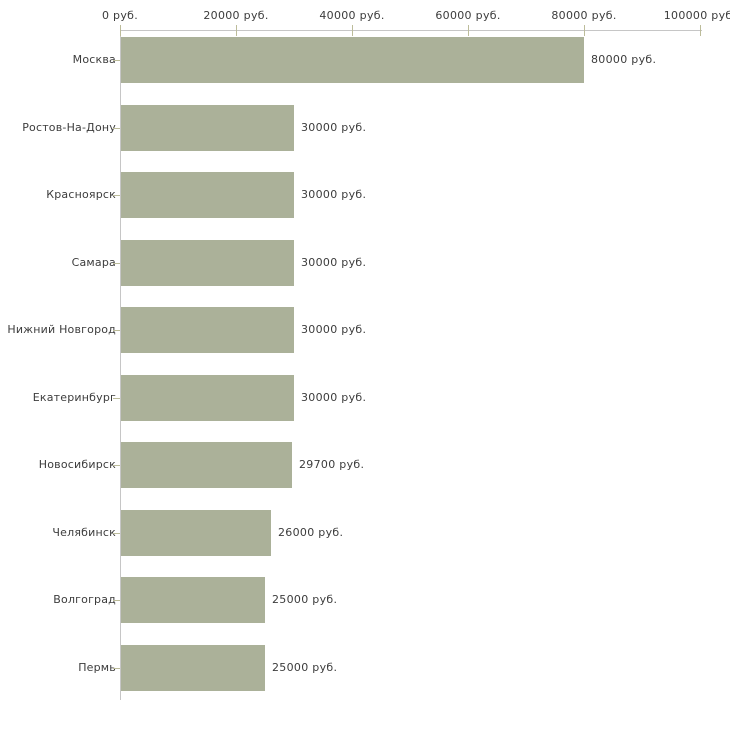  What do you see at coordinates (74, 397) in the screenshot?
I see `category-label: Екатеринбург` at bounding box center [74, 397].